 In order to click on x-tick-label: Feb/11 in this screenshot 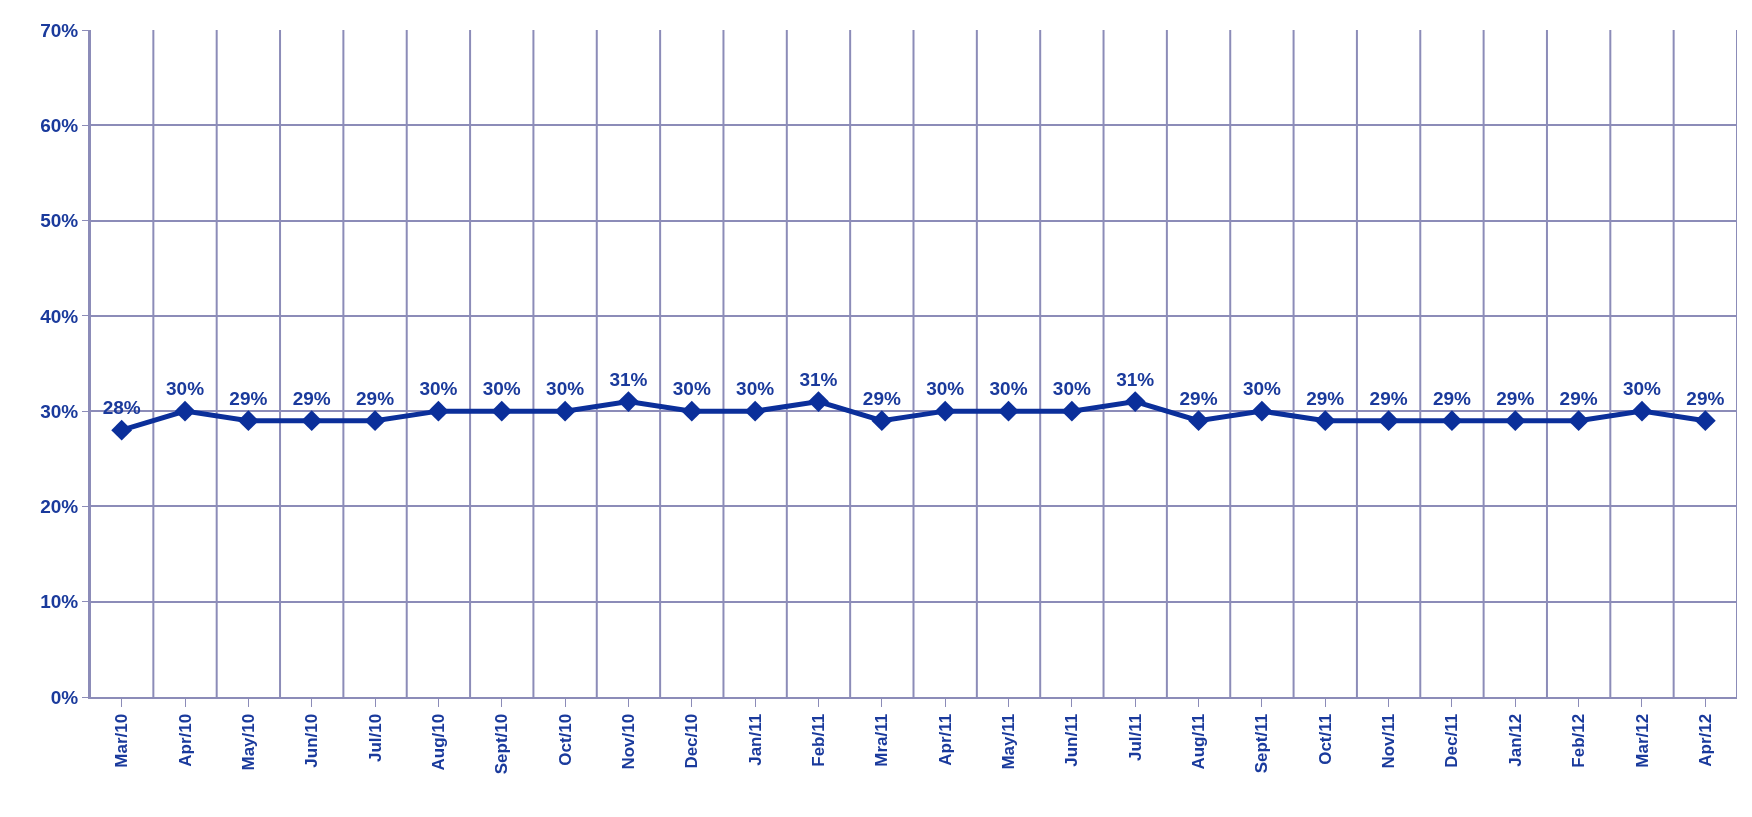, I will do `click(819, 740)`.